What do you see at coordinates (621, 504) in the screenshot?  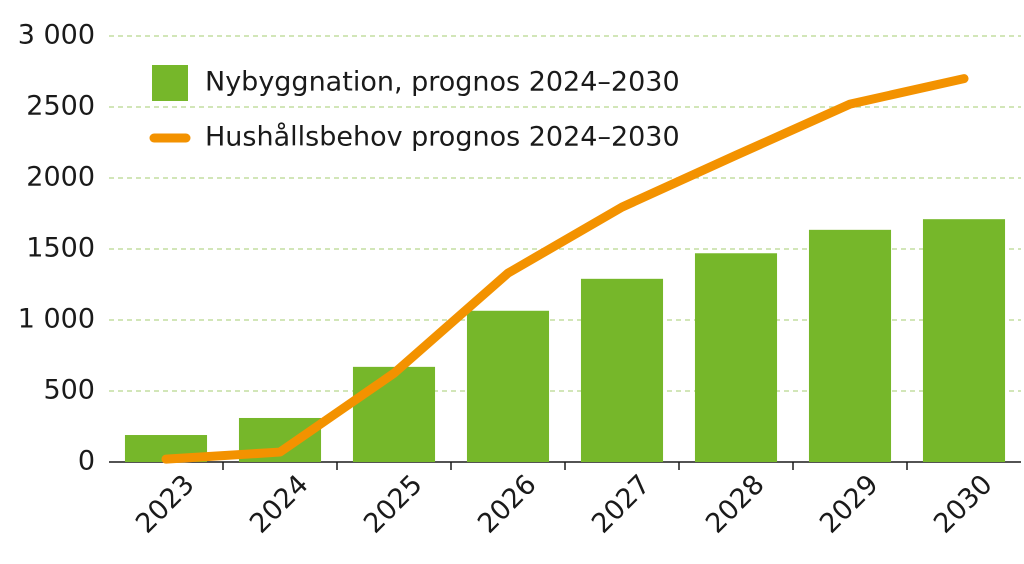 I see `x-tick-label: 2027` at bounding box center [621, 504].